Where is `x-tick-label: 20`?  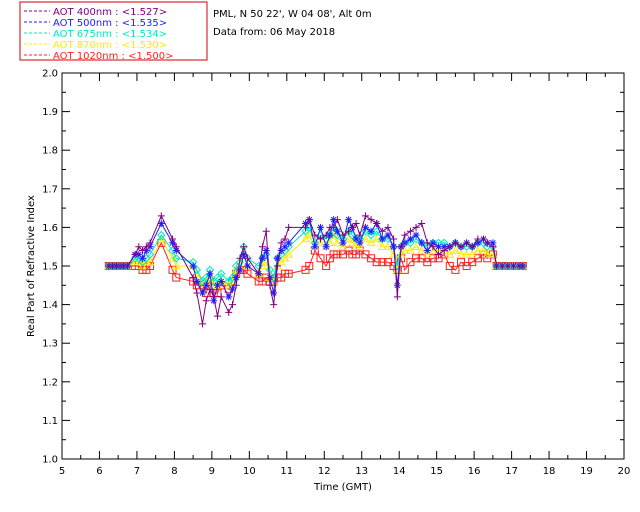
x-tick-label: 20 is located at coordinates (624, 471).